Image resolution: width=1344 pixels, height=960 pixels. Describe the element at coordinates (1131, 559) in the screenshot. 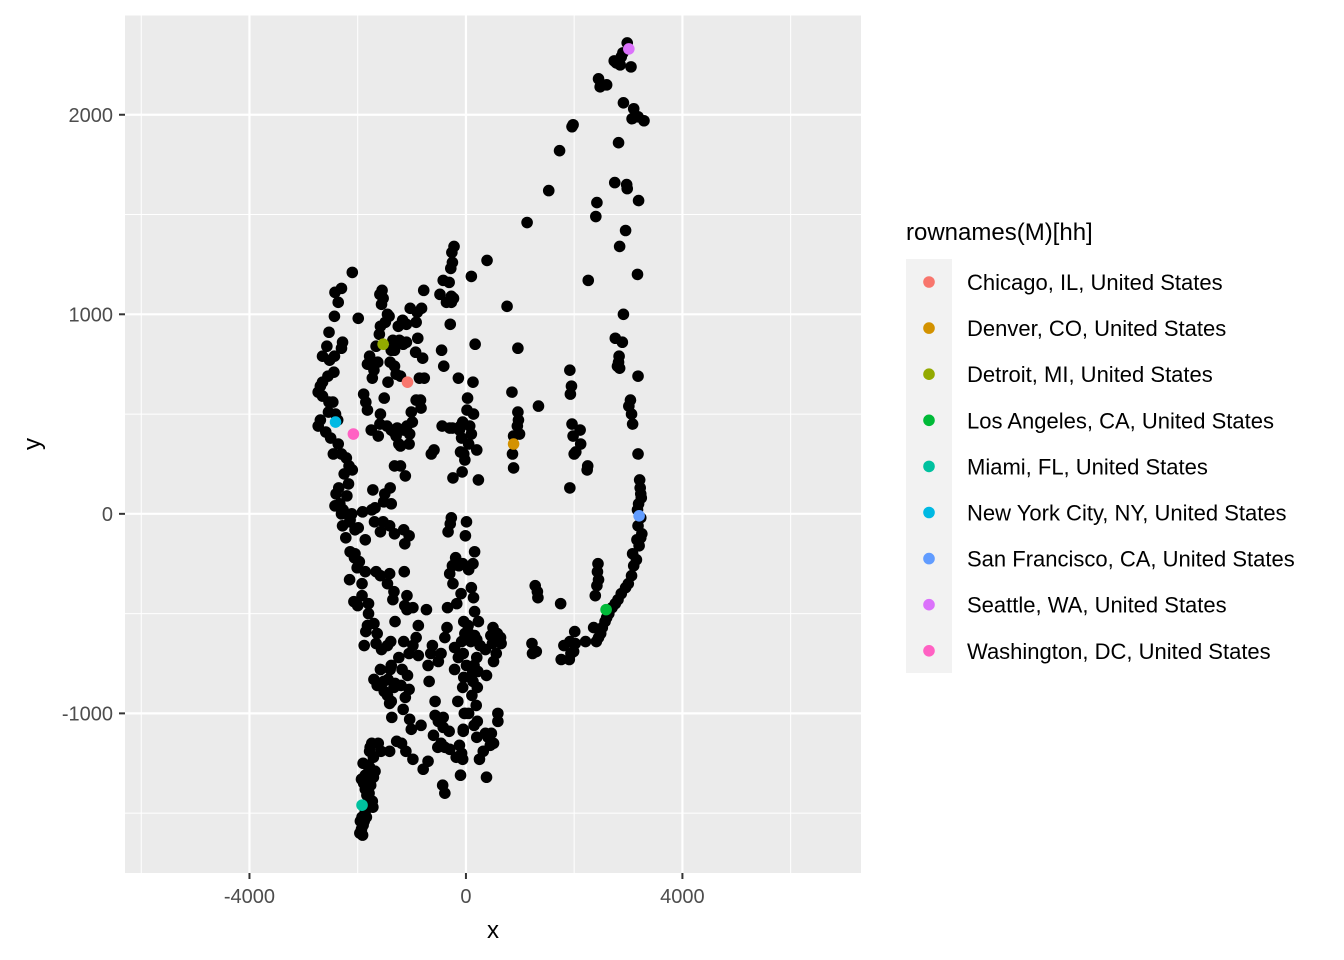

I see `legend-label: San Francisco, CA, United States` at that location.